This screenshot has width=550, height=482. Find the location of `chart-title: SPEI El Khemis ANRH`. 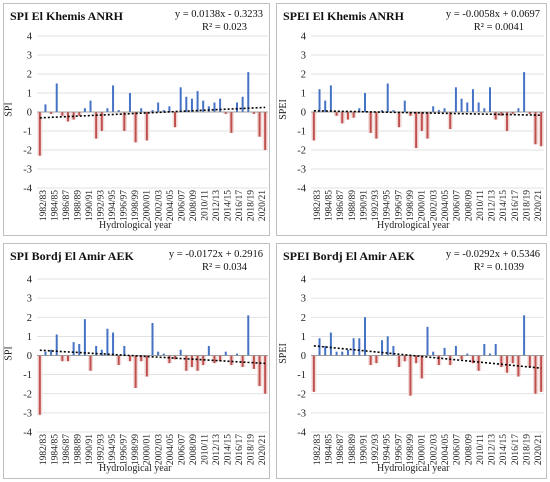

chart-title: SPEI El Khemis ANRH is located at coordinates (344, 16).